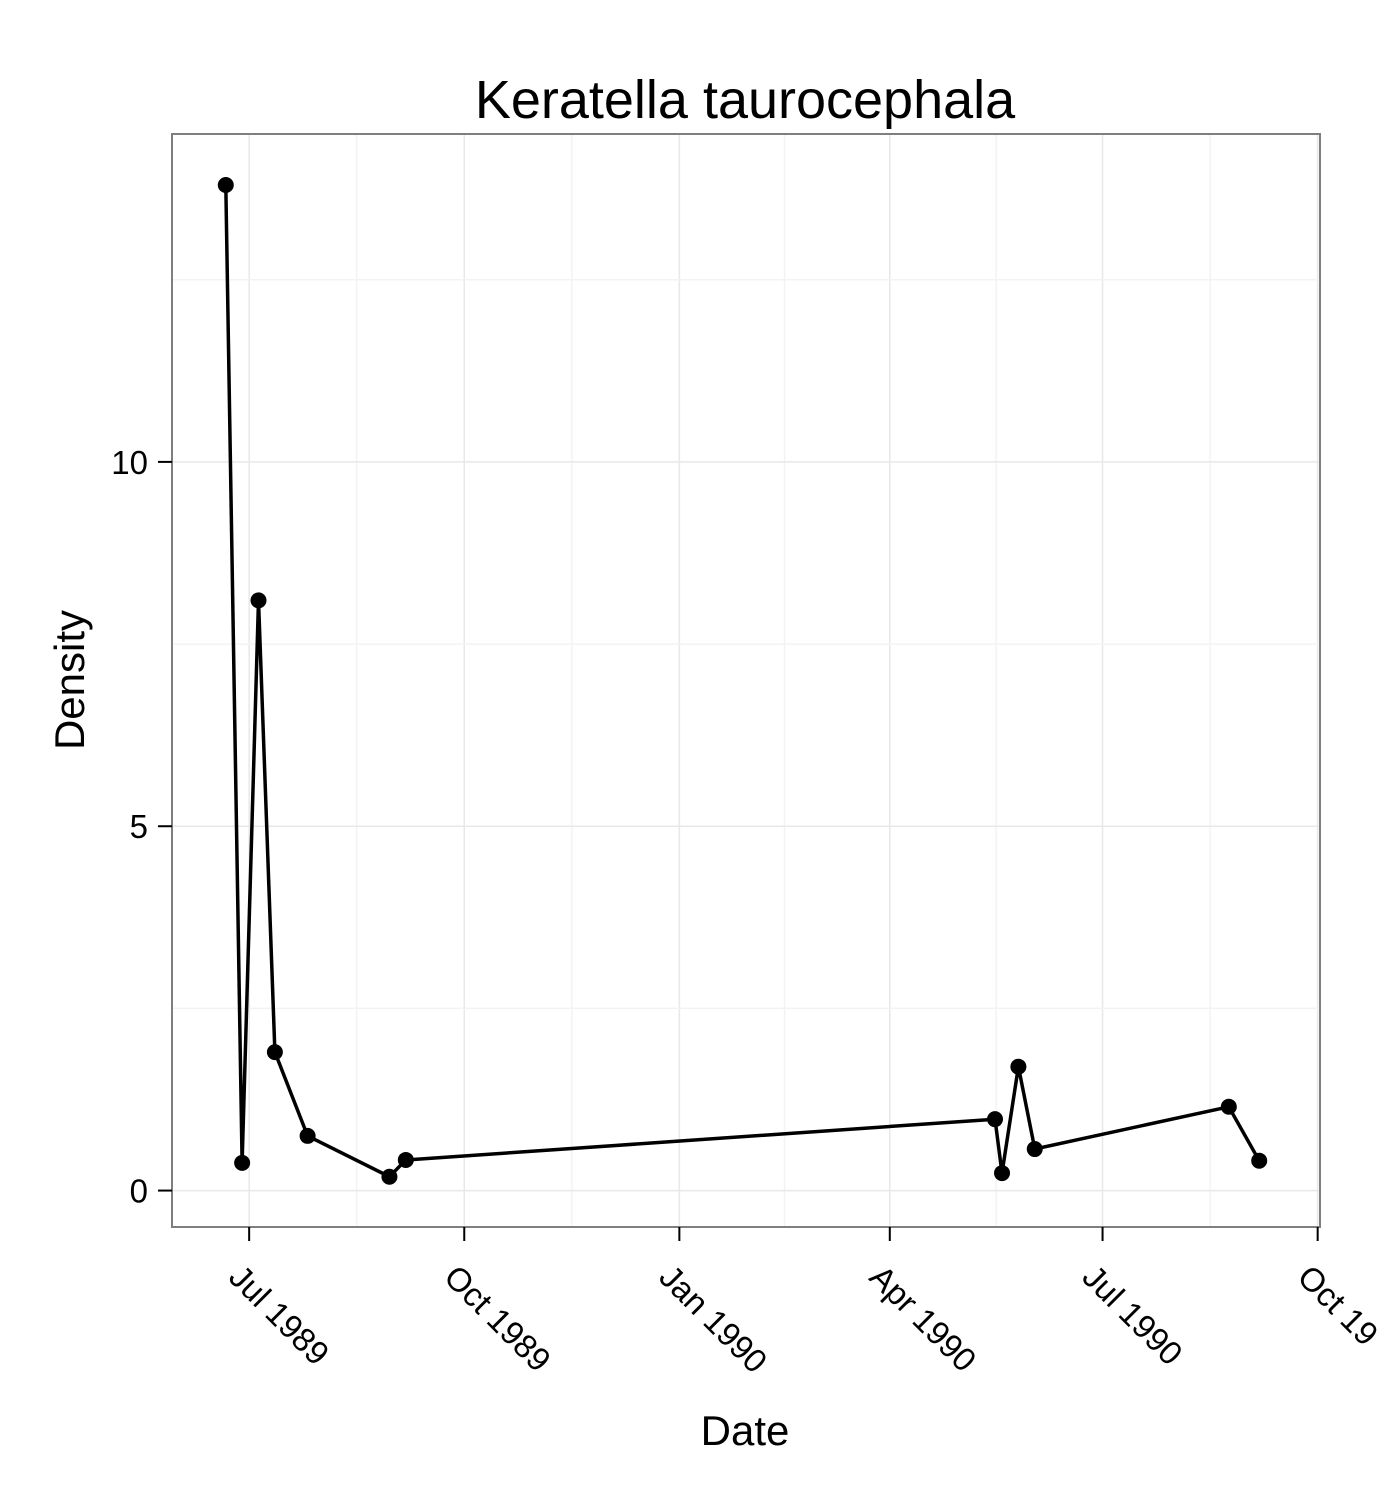 The image size is (1379, 1491). I want to click on x-tick-label: Oct 19, so click(1335, 1305).